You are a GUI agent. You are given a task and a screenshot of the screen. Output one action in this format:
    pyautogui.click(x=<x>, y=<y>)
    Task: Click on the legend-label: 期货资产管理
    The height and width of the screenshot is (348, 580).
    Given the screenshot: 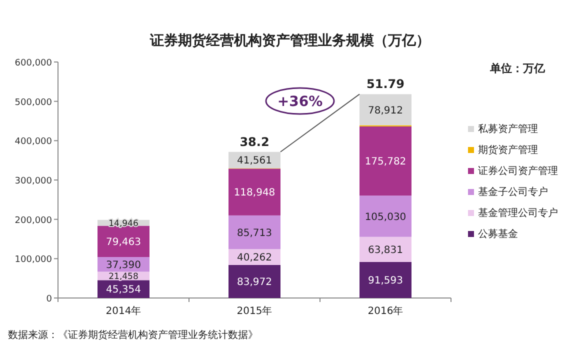 What is the action you would take?
    pyautogui.click(x=508, y=150)
    